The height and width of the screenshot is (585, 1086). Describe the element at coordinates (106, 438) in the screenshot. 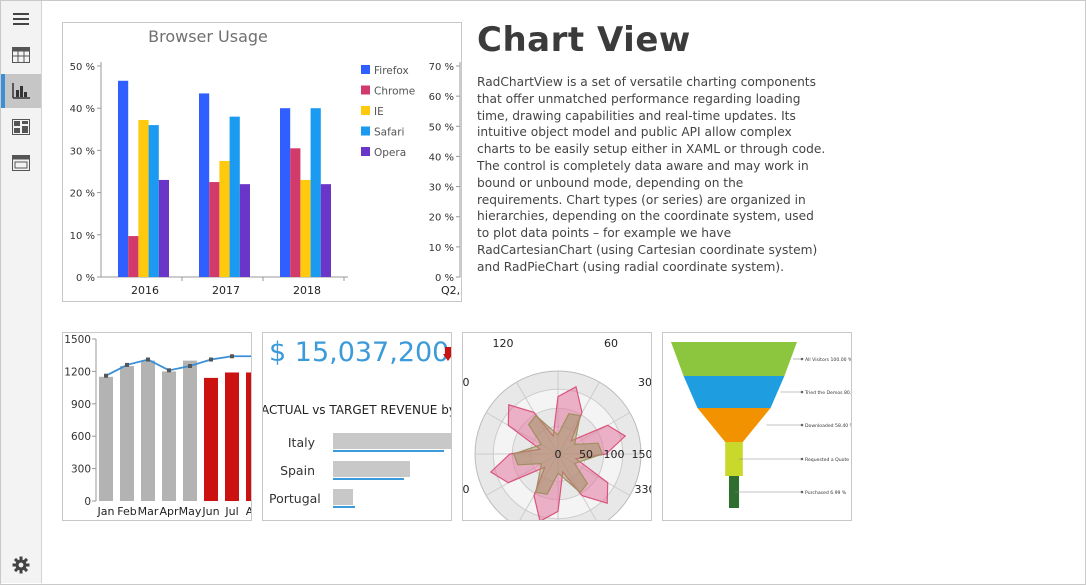

I see `bar-jan` at that location.